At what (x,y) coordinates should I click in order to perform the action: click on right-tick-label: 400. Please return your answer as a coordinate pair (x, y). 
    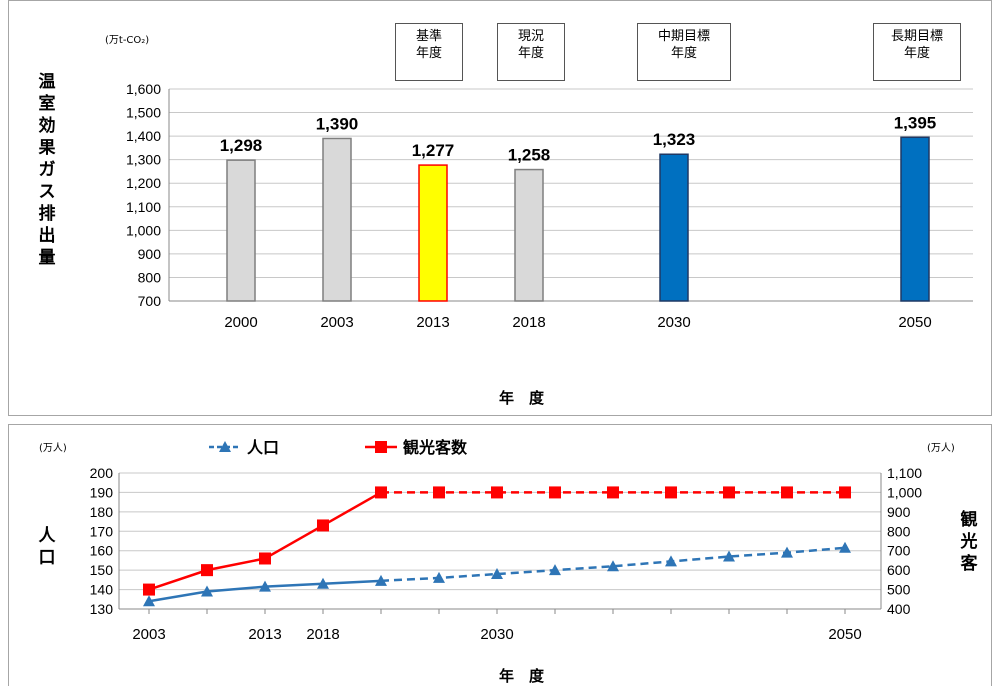
    Looking at the image, I should click on (899, 609).